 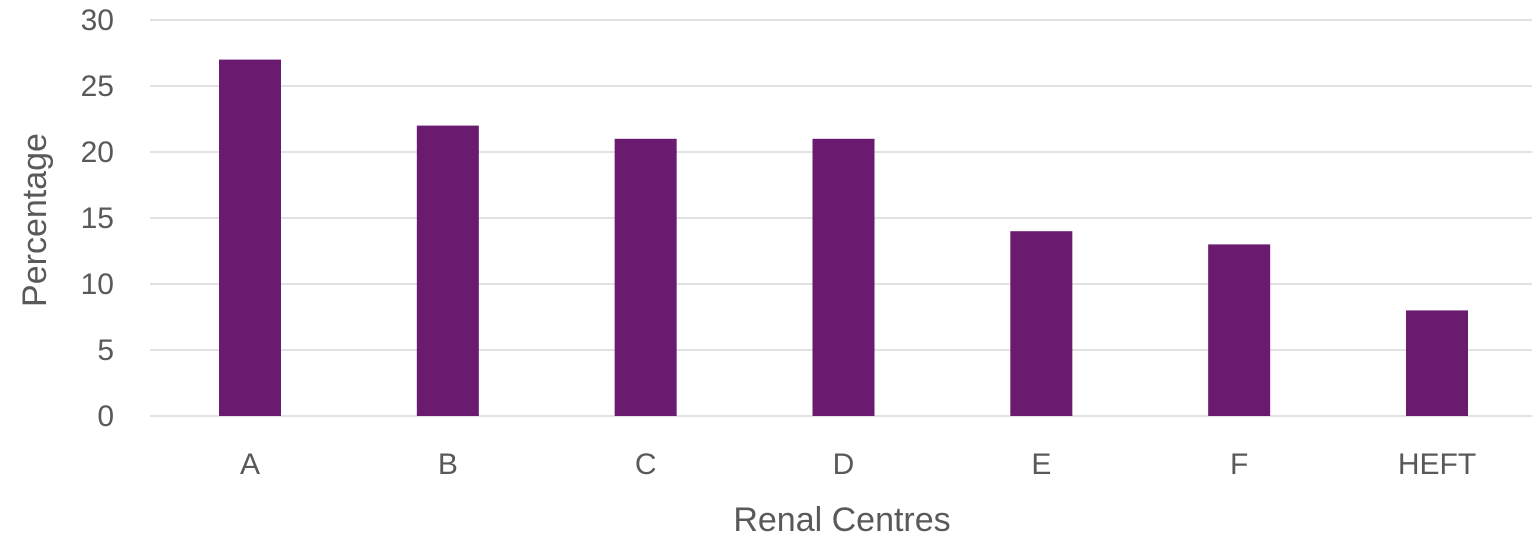 I want to click on y-tick-label: 15, so click(x=97, y=218).